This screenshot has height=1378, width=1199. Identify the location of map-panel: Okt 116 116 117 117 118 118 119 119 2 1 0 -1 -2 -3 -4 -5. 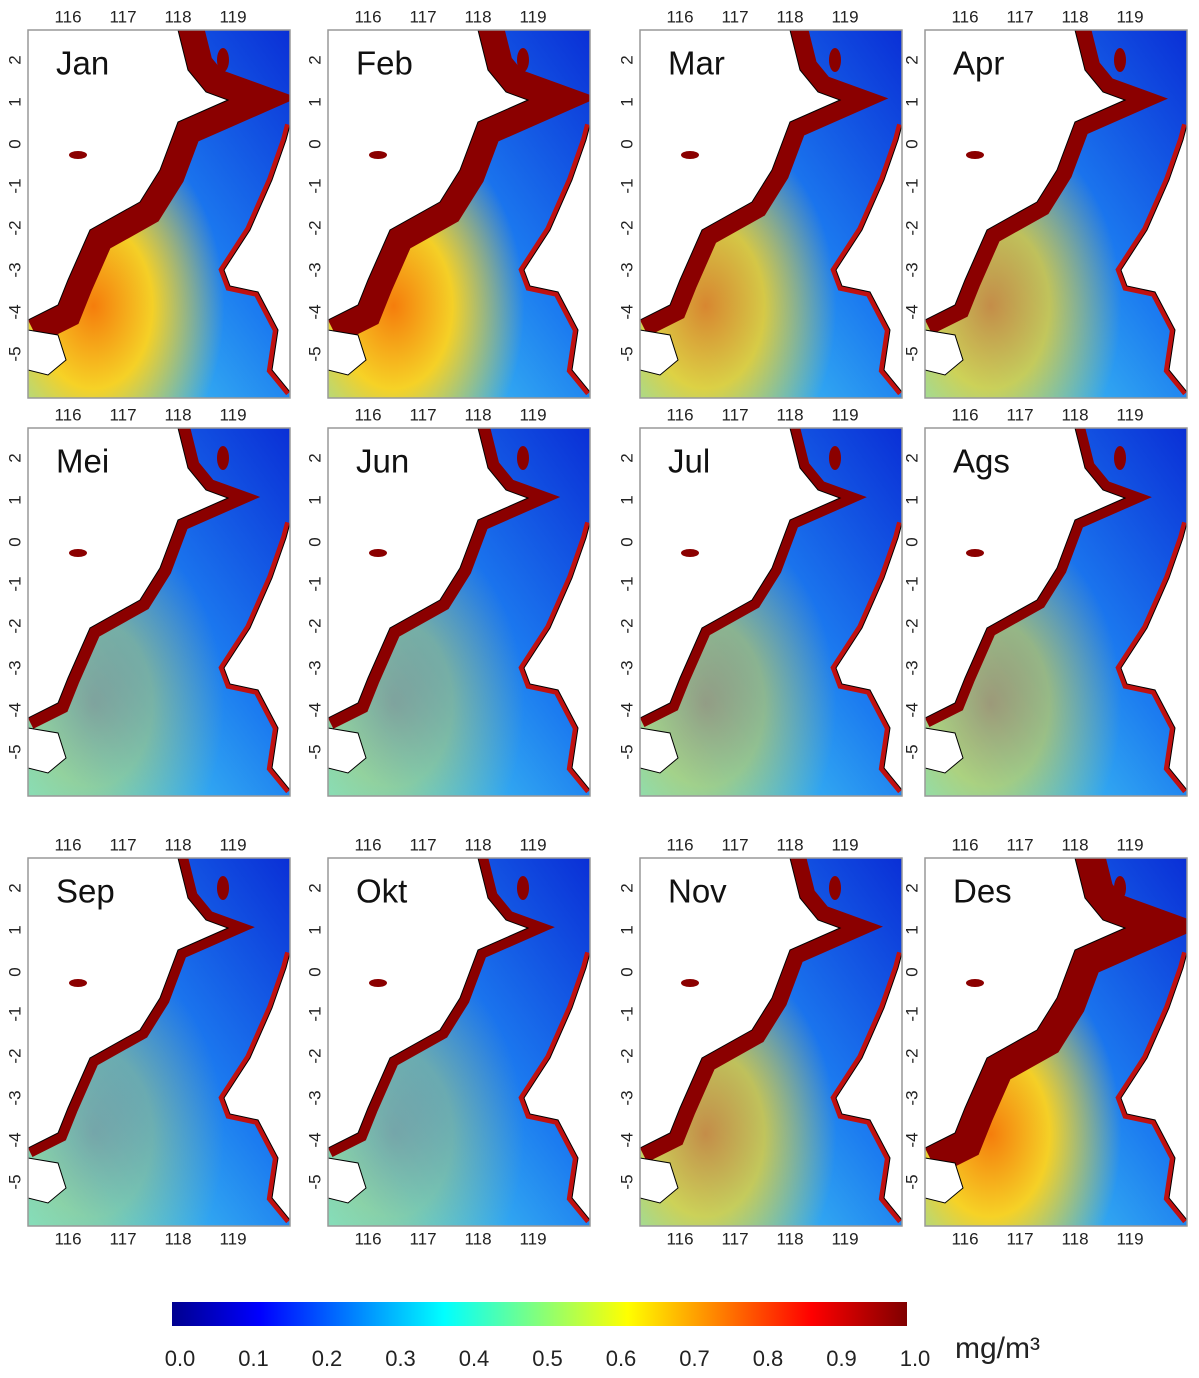
(448, 1041).